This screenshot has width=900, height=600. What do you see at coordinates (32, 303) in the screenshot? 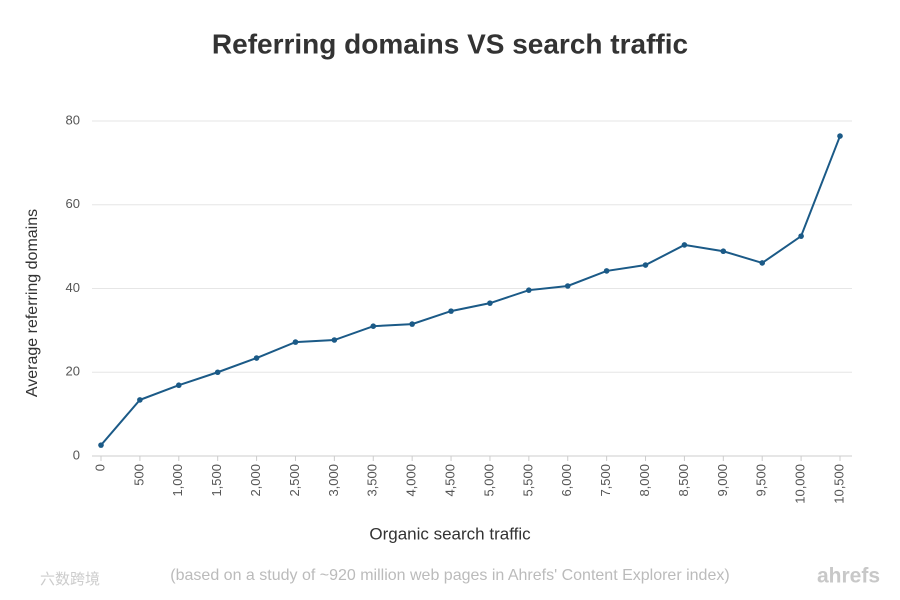
I see `y-axis-label: Average referring domains` at bounding box center [32, 303].